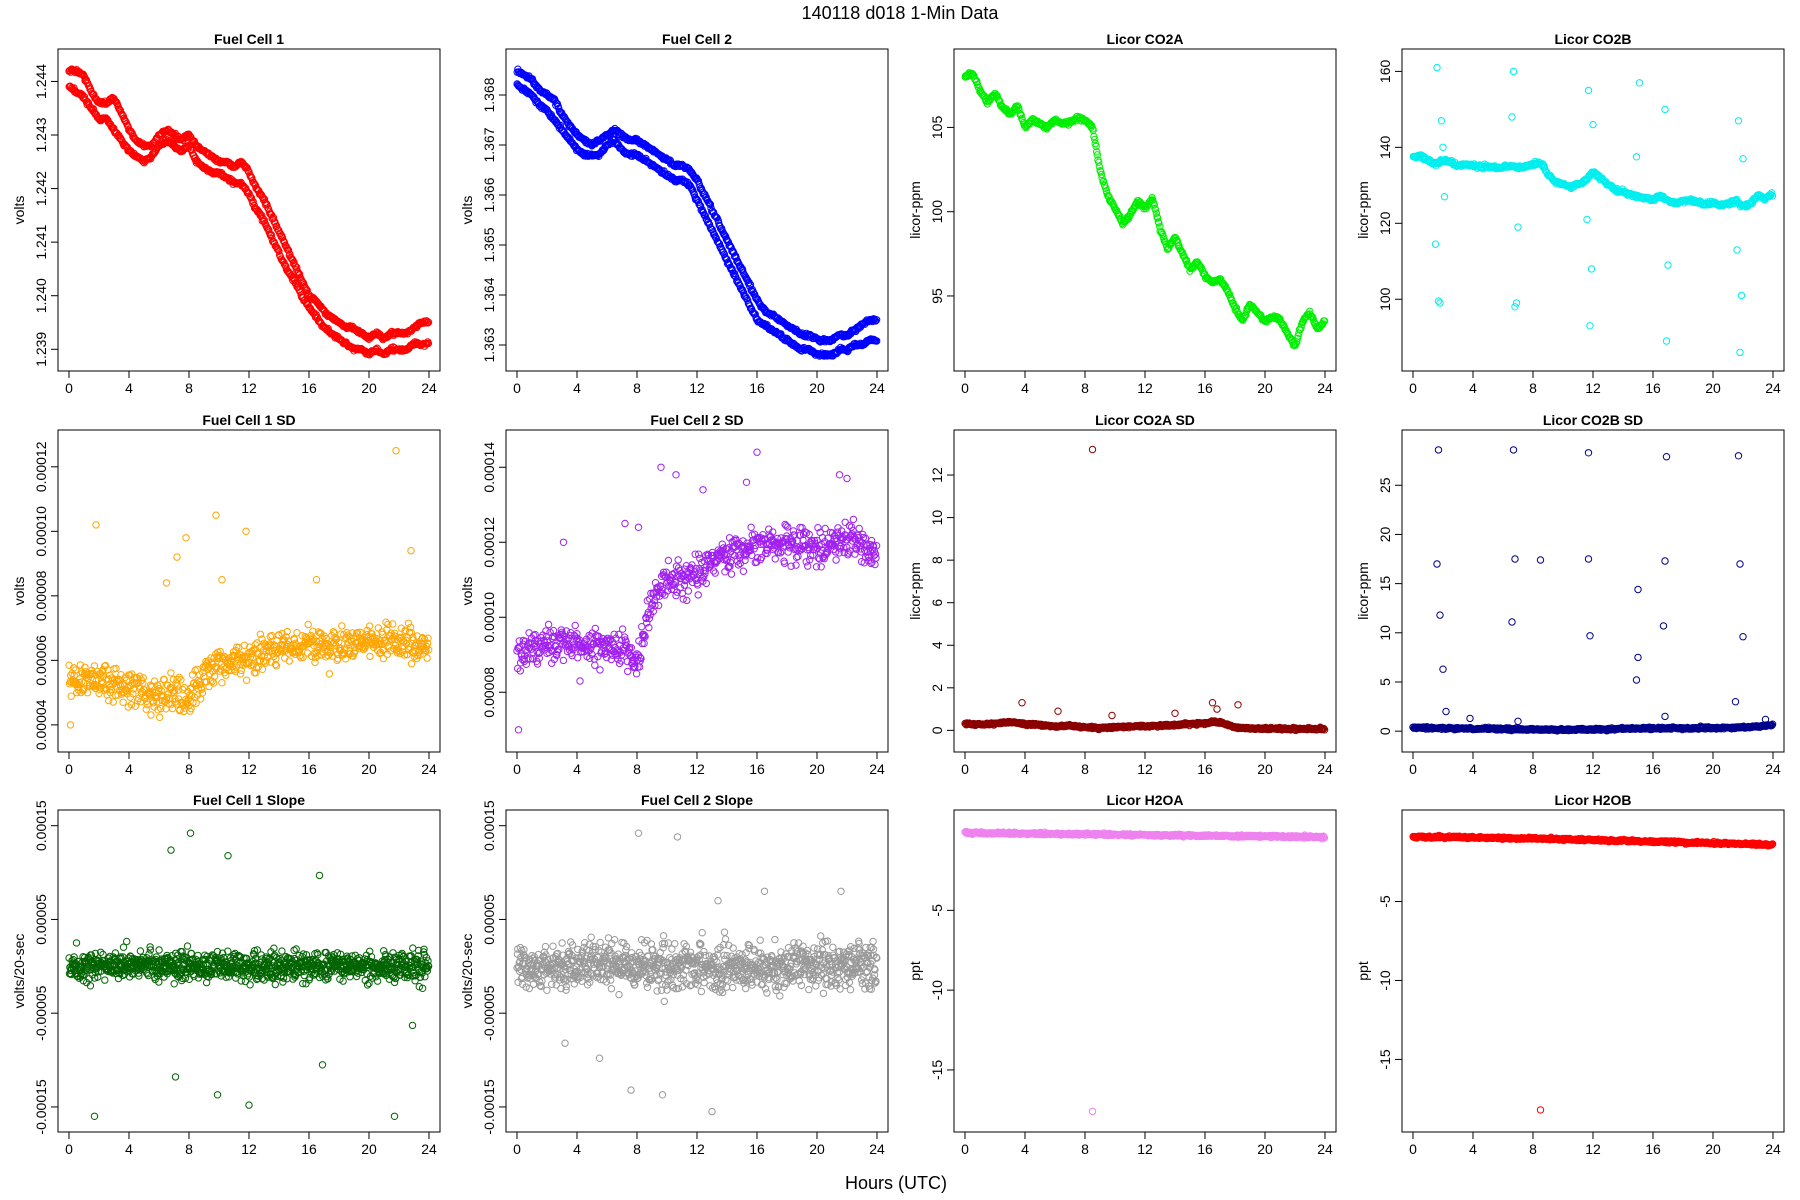 The image size is (1800, 1200). Describe the element at coordinates (937, 603) in the screenshot. I see `y-tick-label: 6` at that location.